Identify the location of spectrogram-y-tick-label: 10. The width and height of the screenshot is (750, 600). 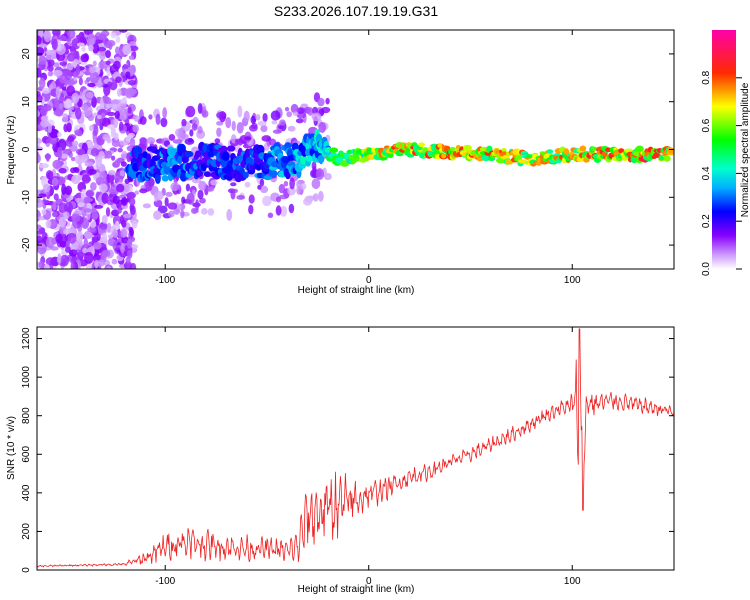
(26, 102).